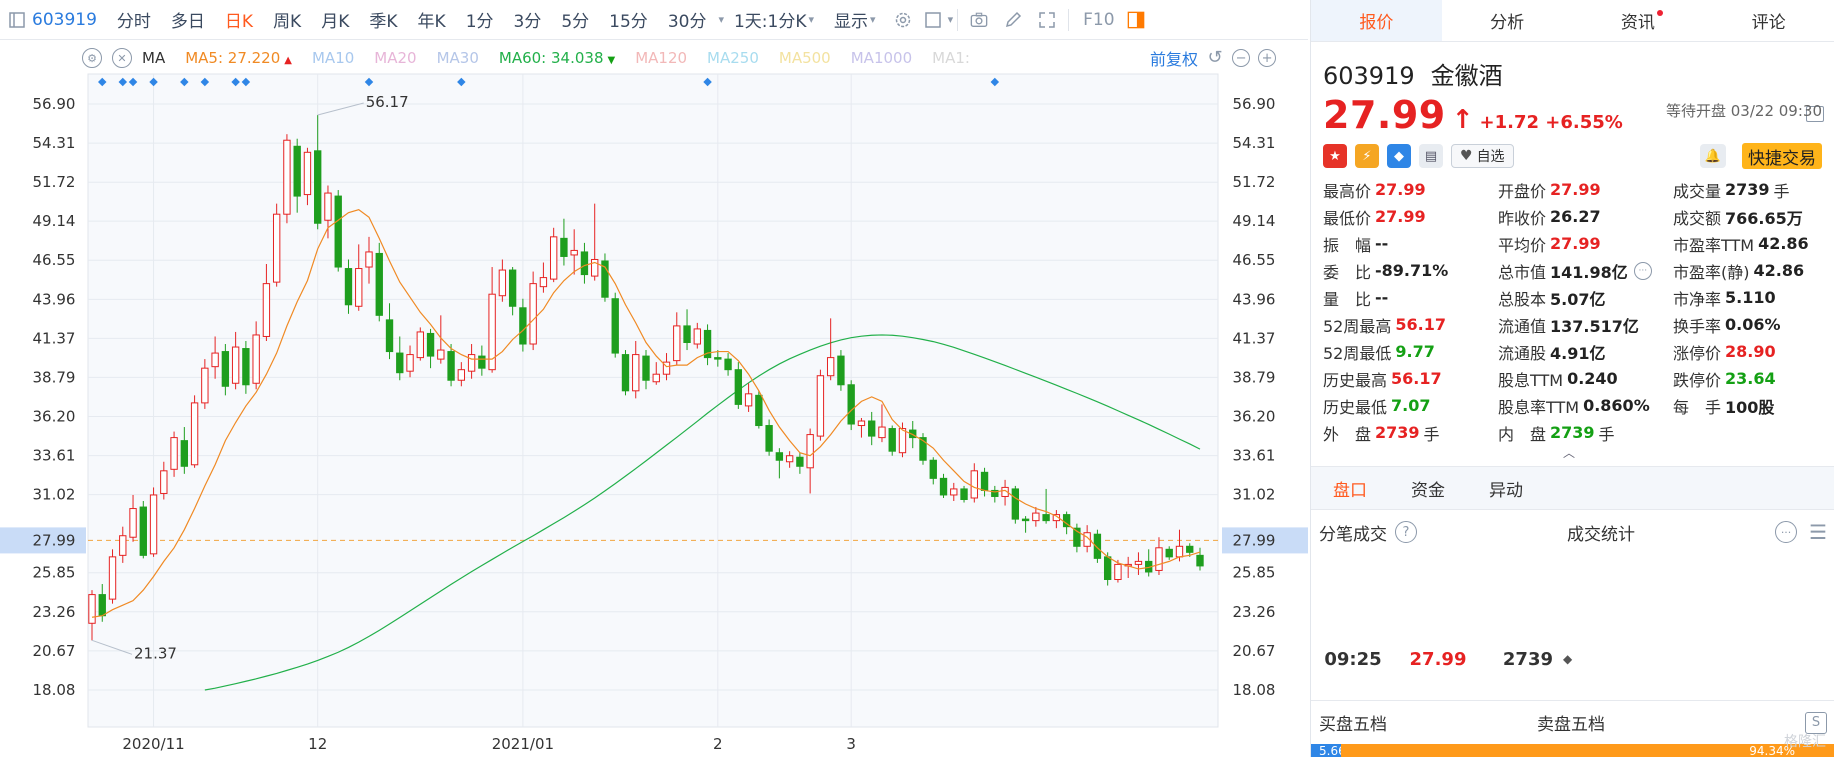 This screenshot has width=1834, height=757. What do you see at coordinates (661, 58) in the screenshot?
I see `ma-item: MA120` at bounding box center [661, 58].